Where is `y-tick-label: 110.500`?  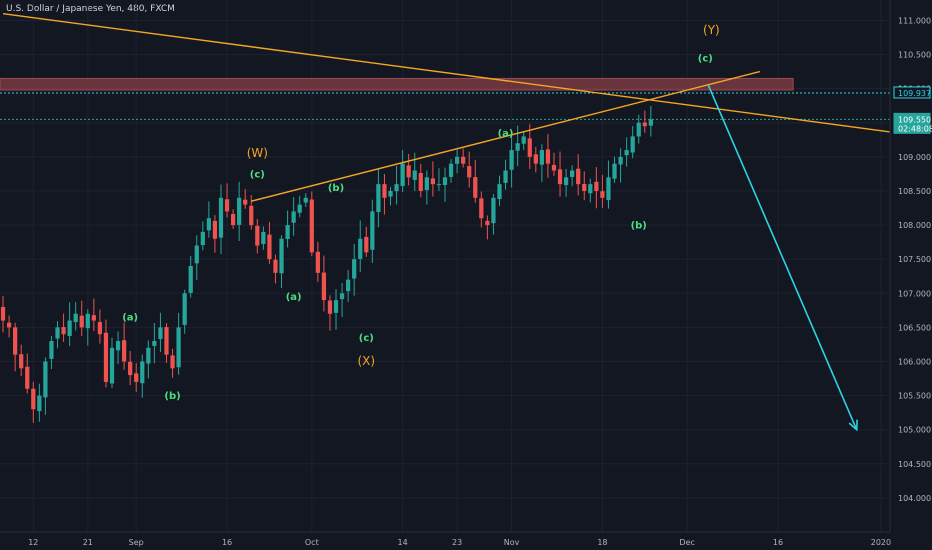
y-tick-label: 110.500 is located at coordinates (914, 55).